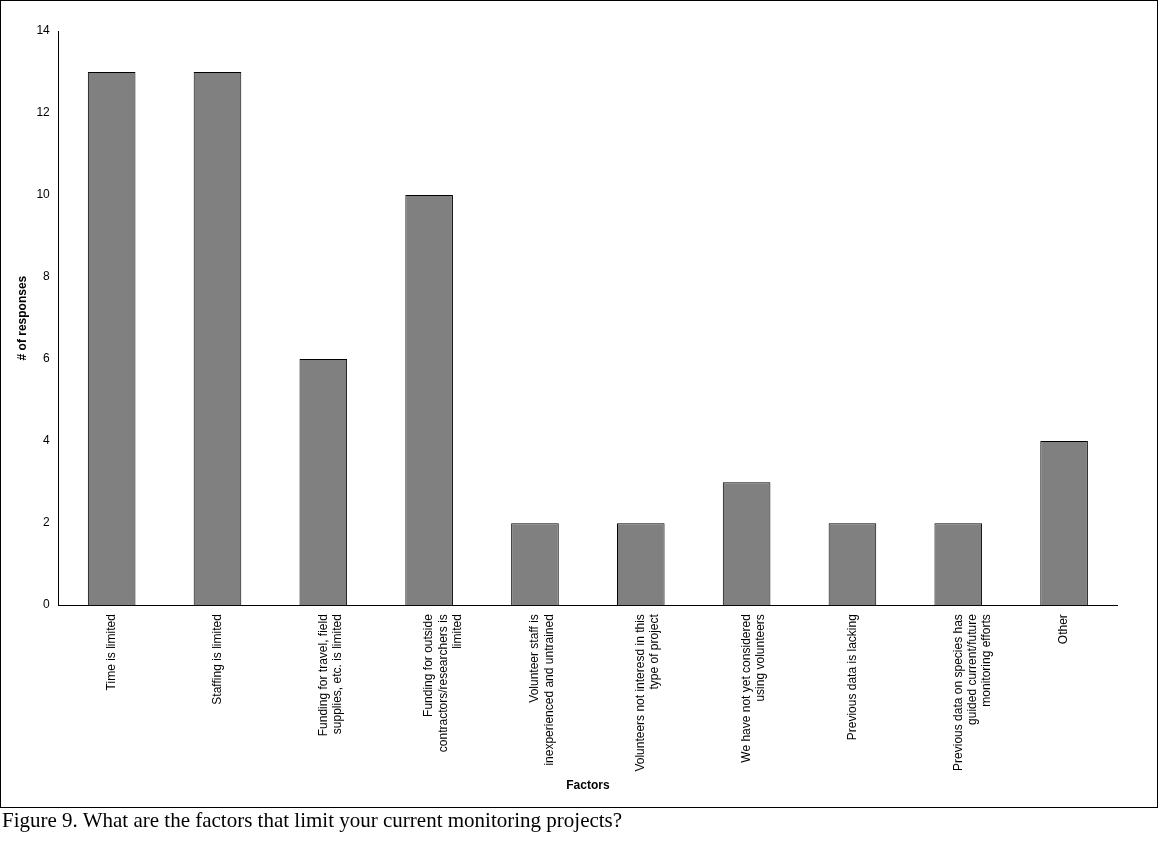 The image size is (1158, 845). I want to click on x-tick-label: Funding for outside contractors/researchers is limited, so click(443, 683).